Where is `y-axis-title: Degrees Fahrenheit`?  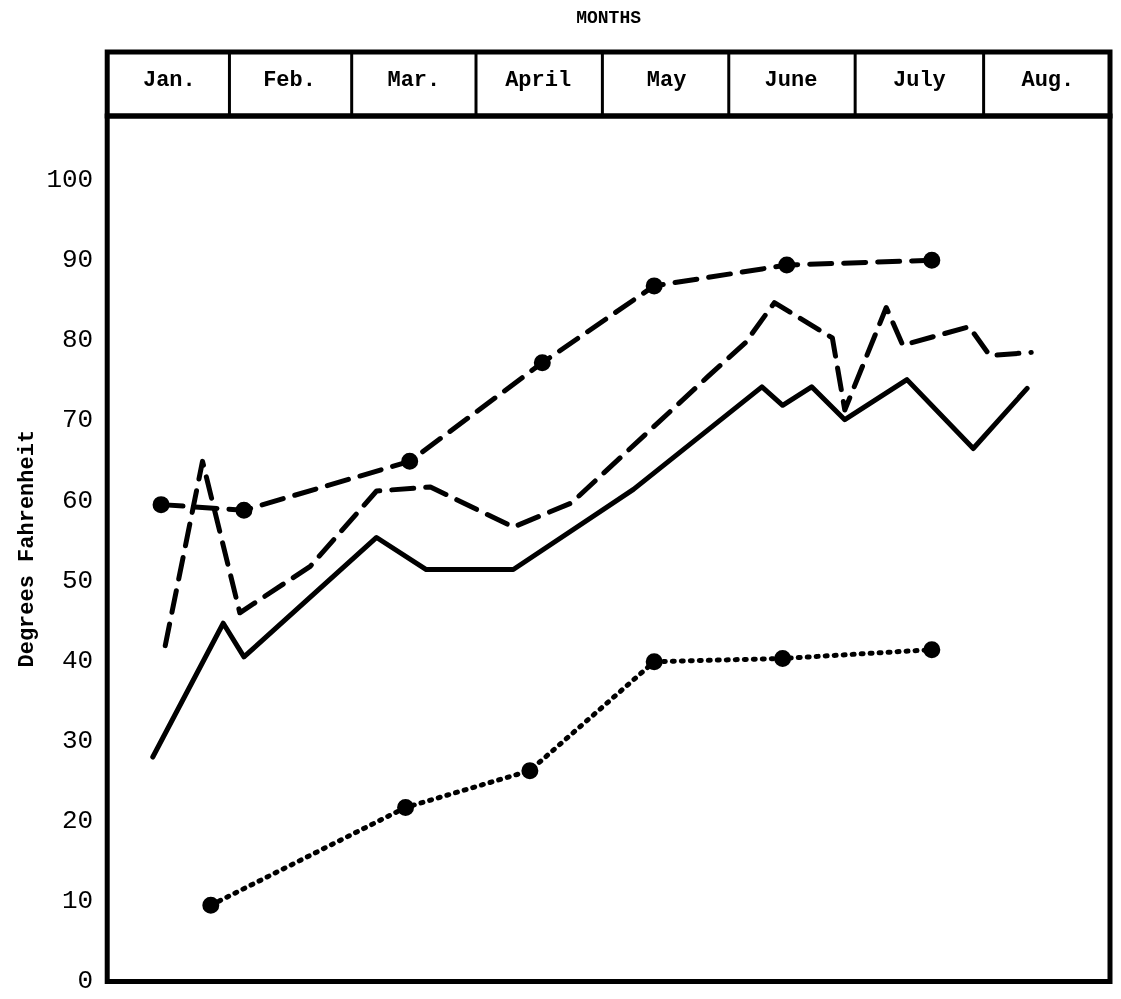 y-axis-title: Degrees Fahrenheit is located at coordinates (27, 548).